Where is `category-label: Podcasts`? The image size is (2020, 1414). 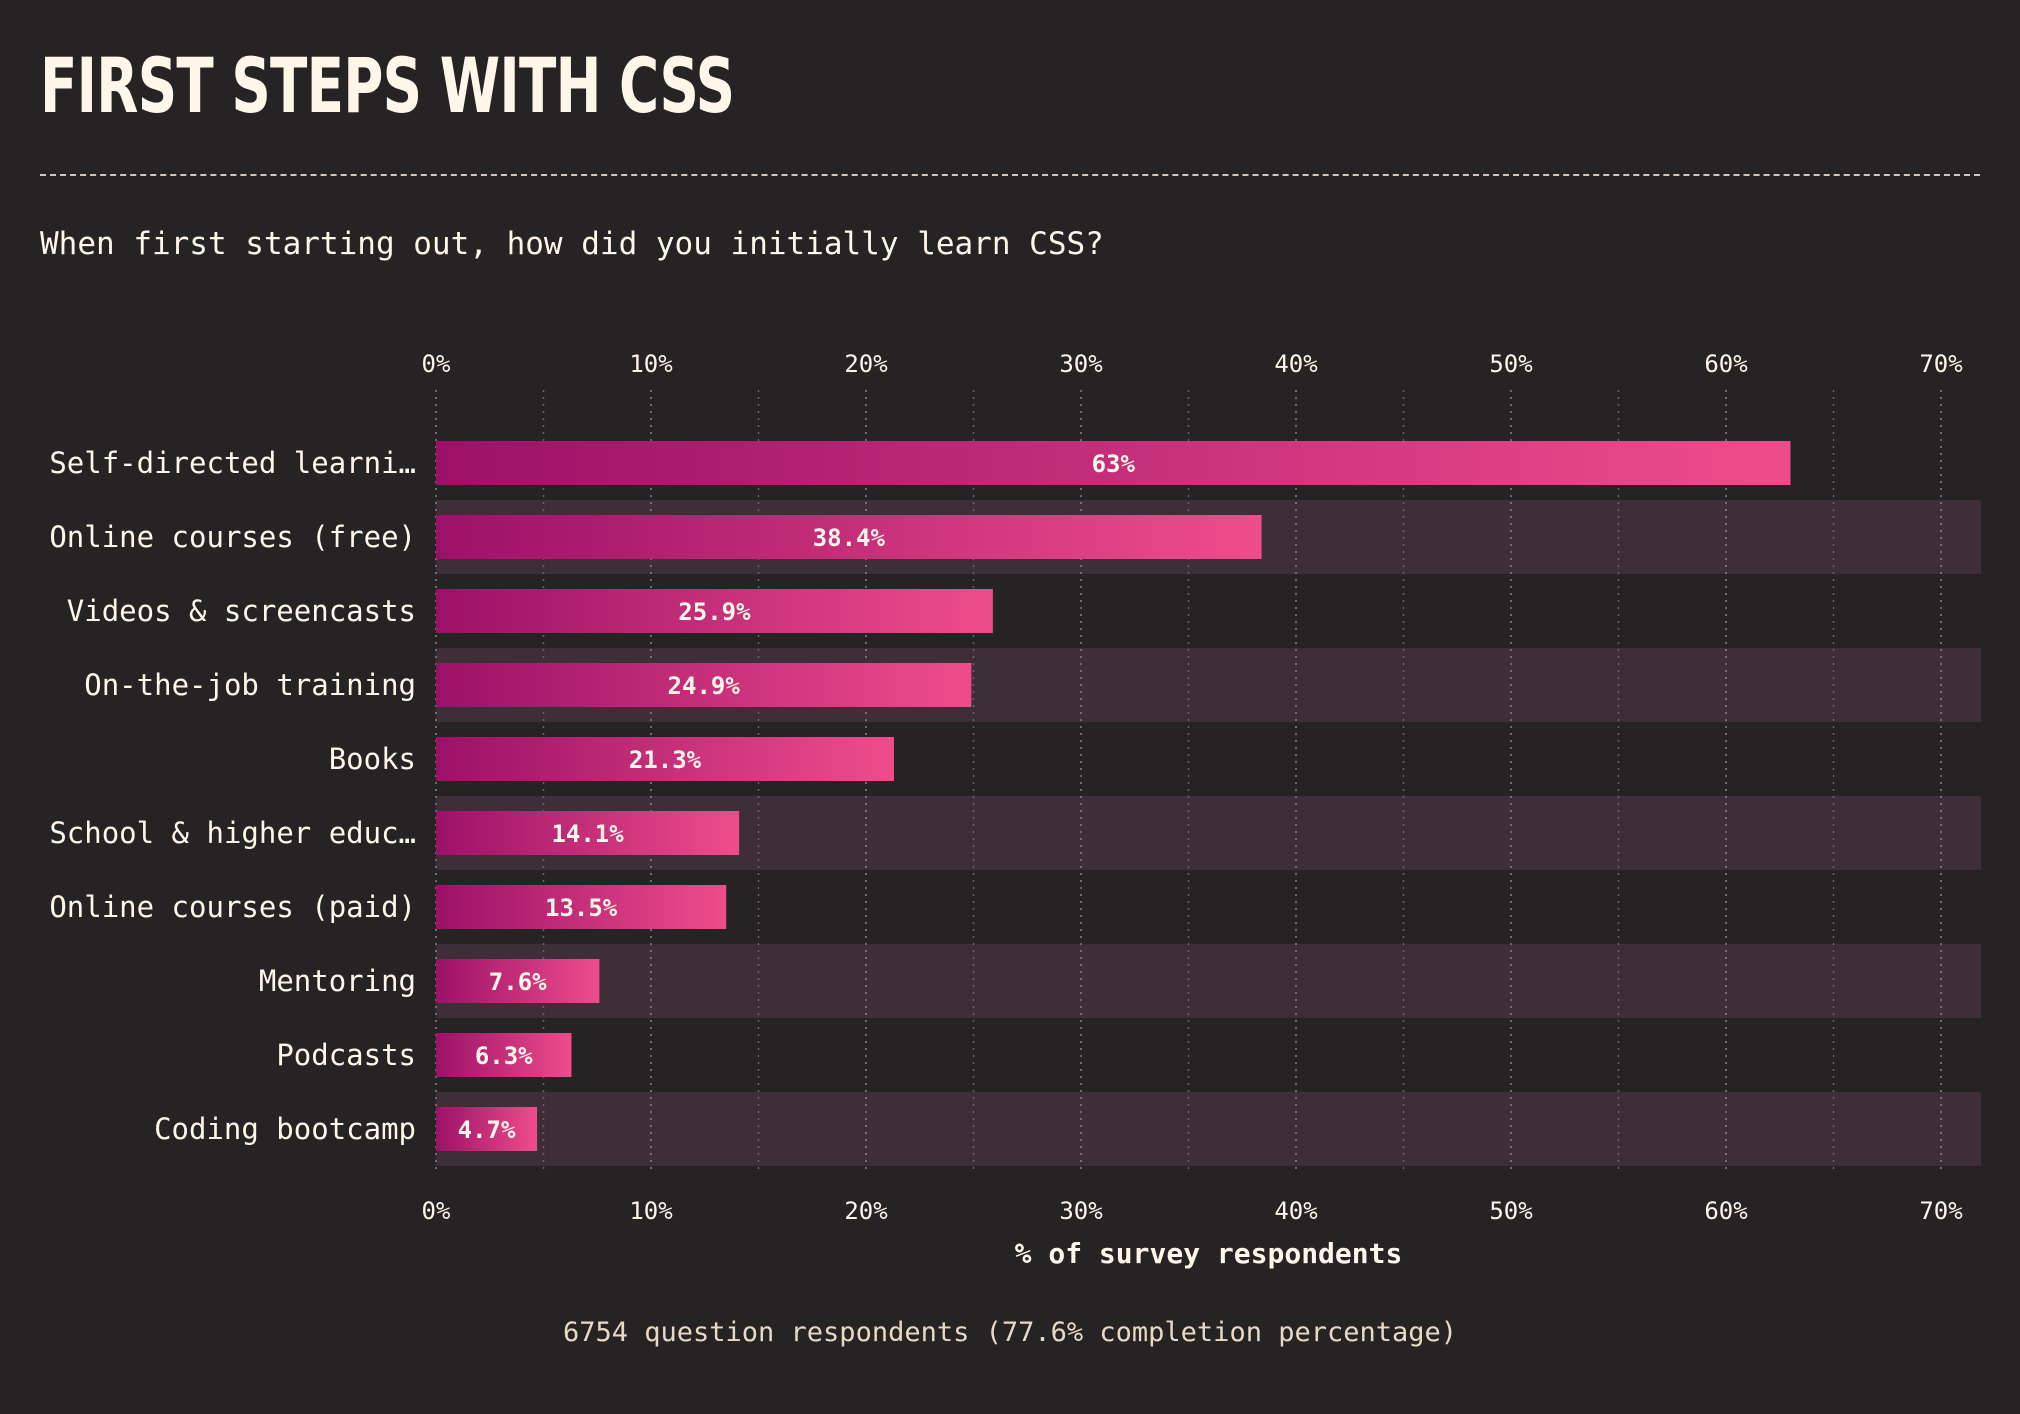
category-label: Podcasts is located at coordinates (346, 1055).